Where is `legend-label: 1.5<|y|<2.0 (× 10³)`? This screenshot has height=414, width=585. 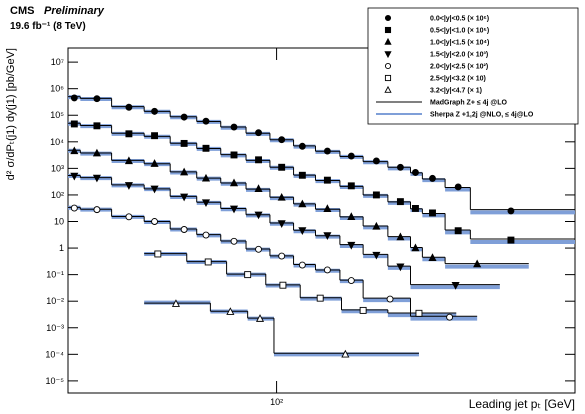
legend-label: 1.5<|y|<2.0 (× 10³) is located at coordinates (459, 55).